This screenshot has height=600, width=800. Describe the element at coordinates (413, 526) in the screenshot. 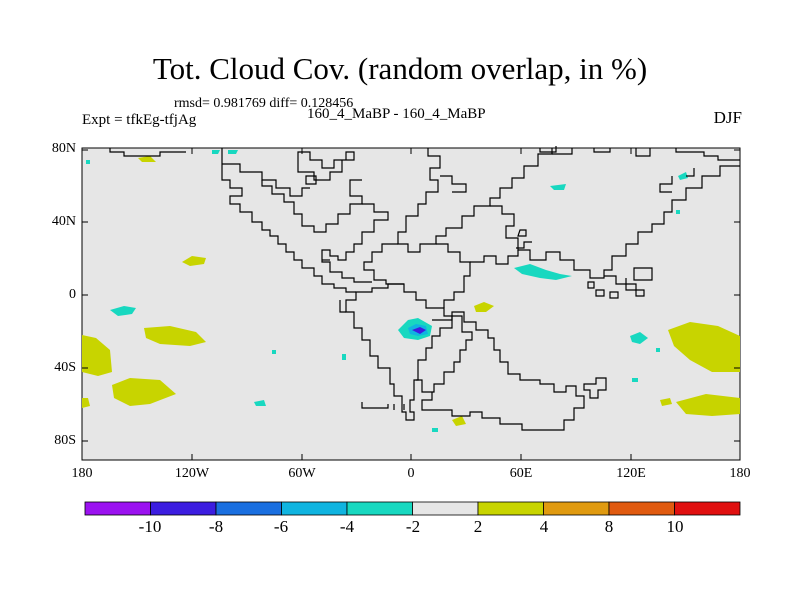

I see `colorbar-label: -2` at that location.